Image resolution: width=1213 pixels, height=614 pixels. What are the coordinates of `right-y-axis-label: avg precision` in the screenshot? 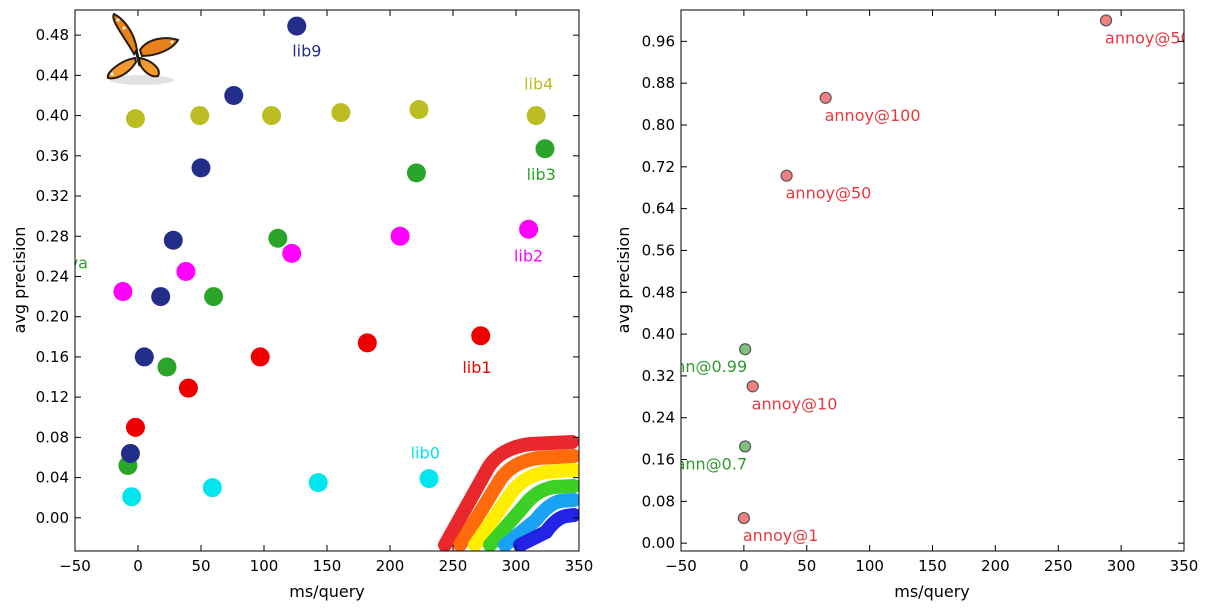 It's located at (623, 280).